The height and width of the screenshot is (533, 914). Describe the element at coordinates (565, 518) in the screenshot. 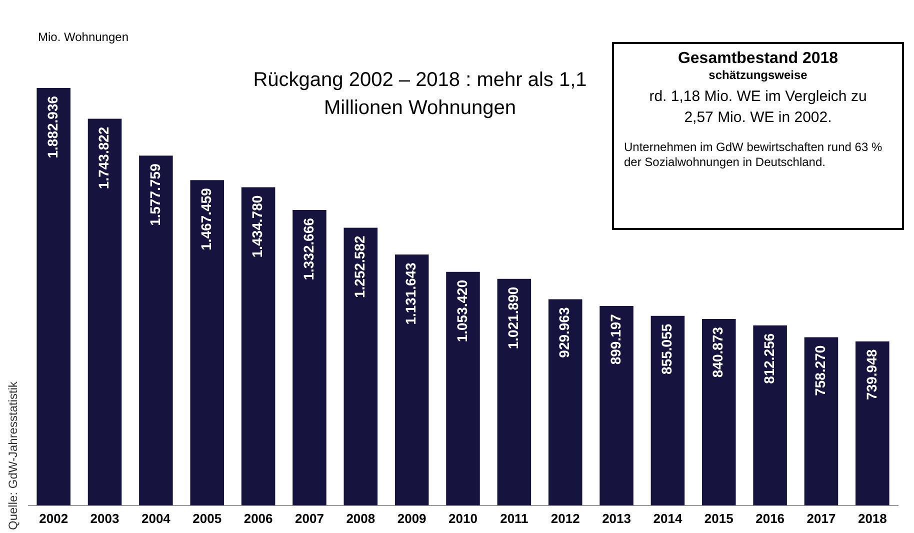

I see `x-tick-label: 2012` at that location.